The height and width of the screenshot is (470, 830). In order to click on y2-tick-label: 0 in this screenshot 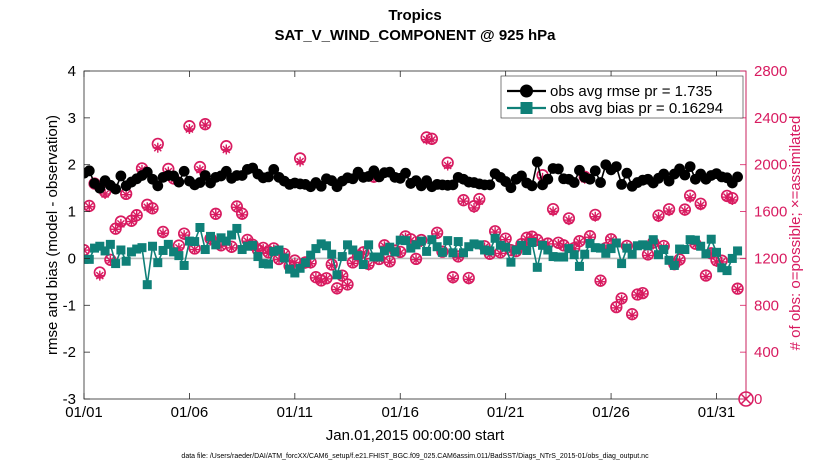, I will do `click(758, 399)`.